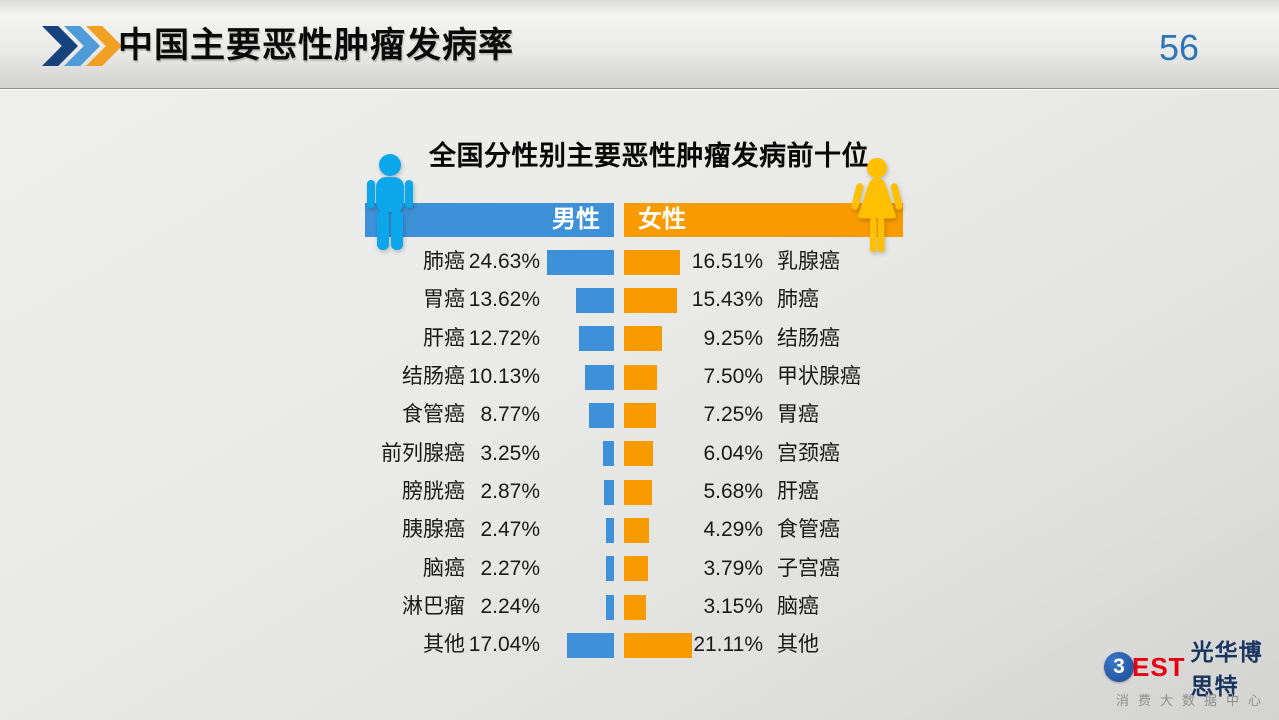  What do you see at coordinates (727, 300) in the screenshot?
I see `female-value-label: 15.43%` at bounding box center [727, 300].